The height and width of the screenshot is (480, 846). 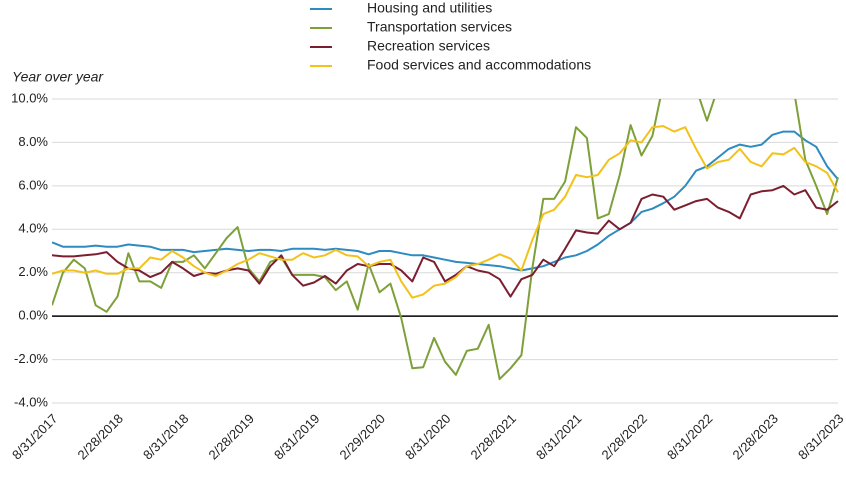 I want to click on y-tick-label: 10.0%, so click(x=29, y=97).